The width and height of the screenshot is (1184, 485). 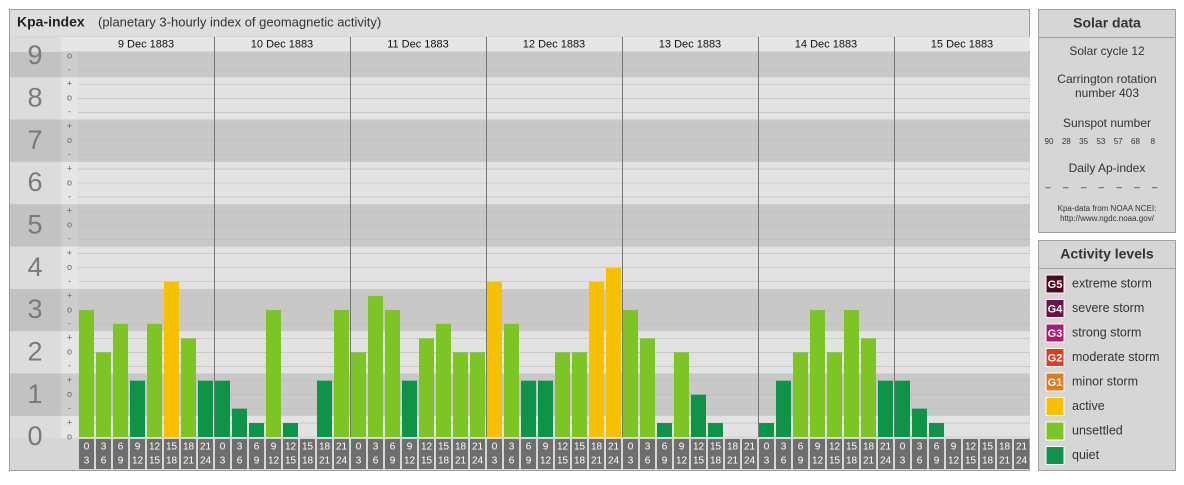 I want to click on date-label: 9 Dec 1883, so click(x=146, y=44).